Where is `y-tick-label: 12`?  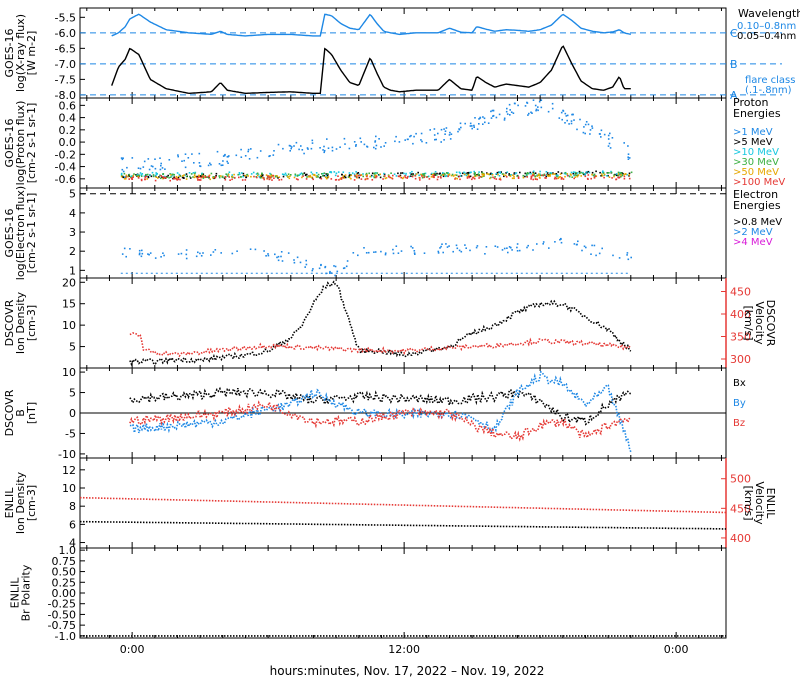 y-tick-label: 12 is located at coordinates (69, 470).